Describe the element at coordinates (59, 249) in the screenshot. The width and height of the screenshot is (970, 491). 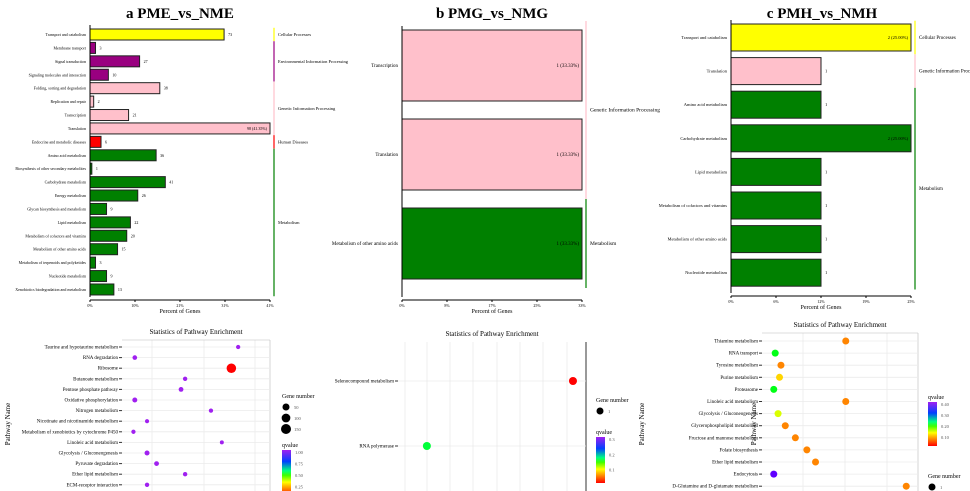
I see `bar-label: Metabolism of other amino acids` at that location.